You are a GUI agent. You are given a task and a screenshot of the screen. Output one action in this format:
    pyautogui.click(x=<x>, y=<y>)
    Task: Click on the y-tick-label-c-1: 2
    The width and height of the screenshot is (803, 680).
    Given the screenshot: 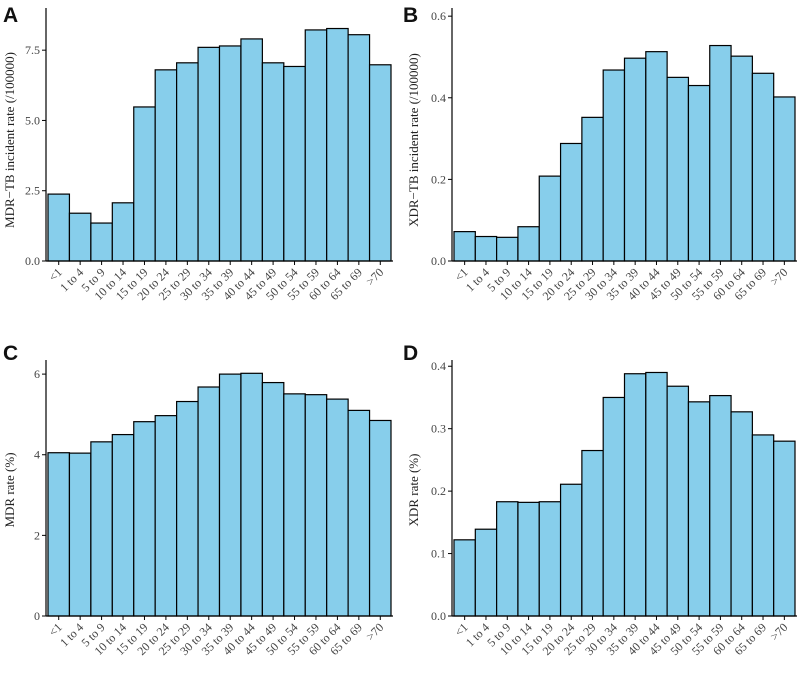 What is the action you would take?
    pyautogui.click(x=37, y=535)
    